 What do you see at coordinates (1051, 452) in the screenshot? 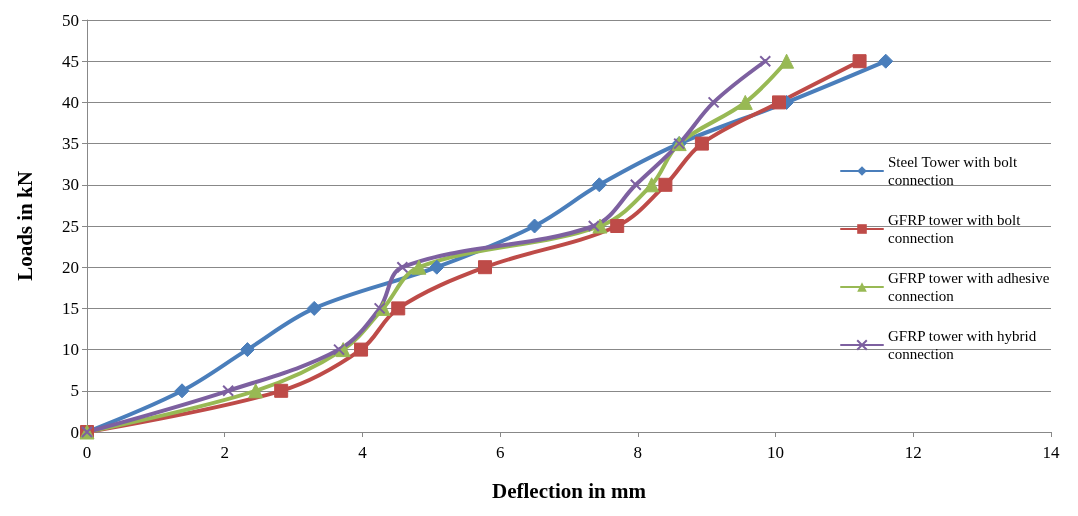
I see `x-tick-label: 14` at bounding box center [1051, 452].